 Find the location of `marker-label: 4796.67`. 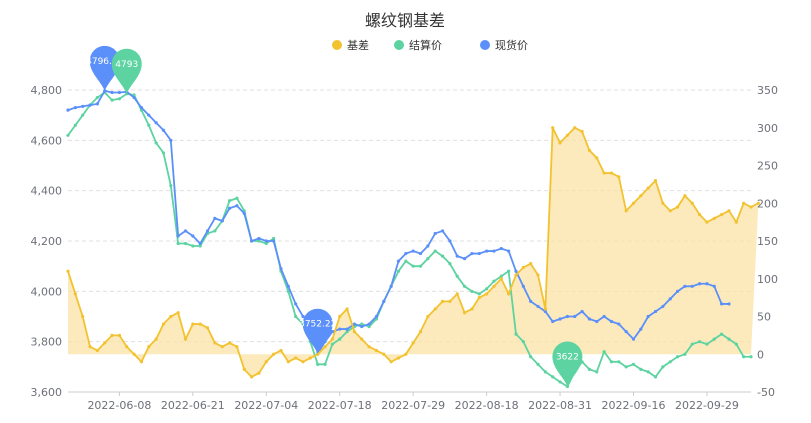

marker-label: 4796.67 is located at coordinates (104, 62).